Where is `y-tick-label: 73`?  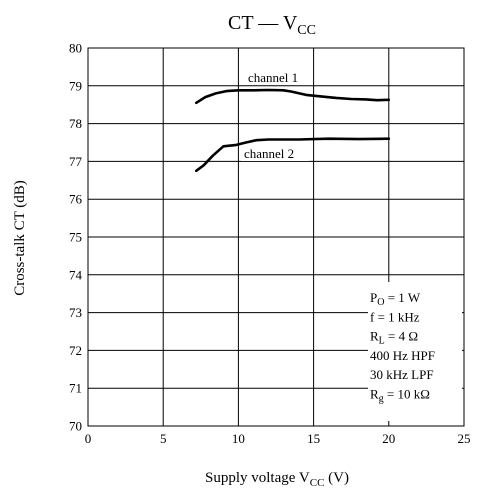 y-tick-label: 73 is located at coordinates (75, 312).